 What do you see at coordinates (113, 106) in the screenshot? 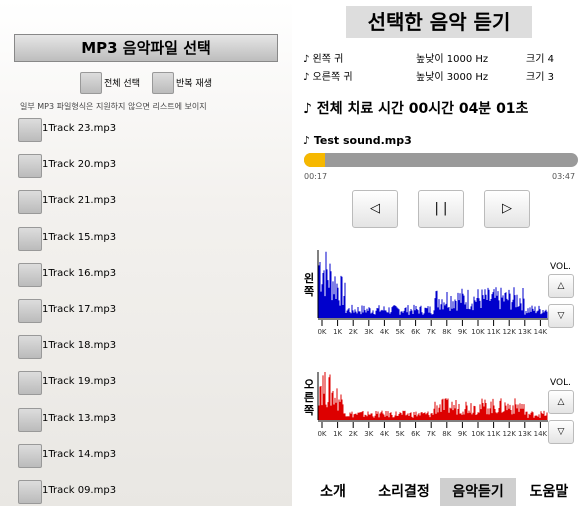
I see `notice: 일부 MP3 파일형식은 지원하지 않으면 리스트에 보이지` at bounding box center [113, 106].